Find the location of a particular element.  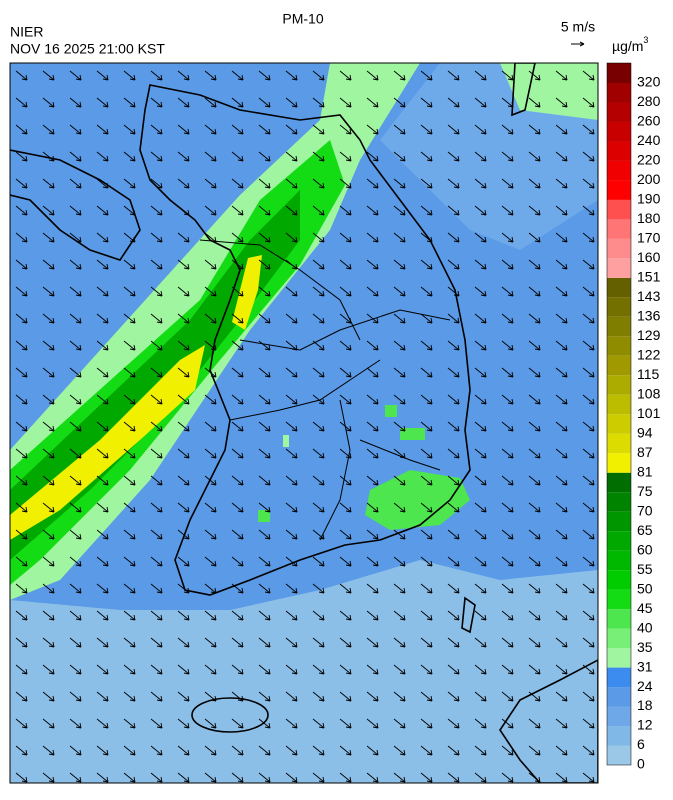

colorbar-label: 31 is located at coordinates (645, 666).